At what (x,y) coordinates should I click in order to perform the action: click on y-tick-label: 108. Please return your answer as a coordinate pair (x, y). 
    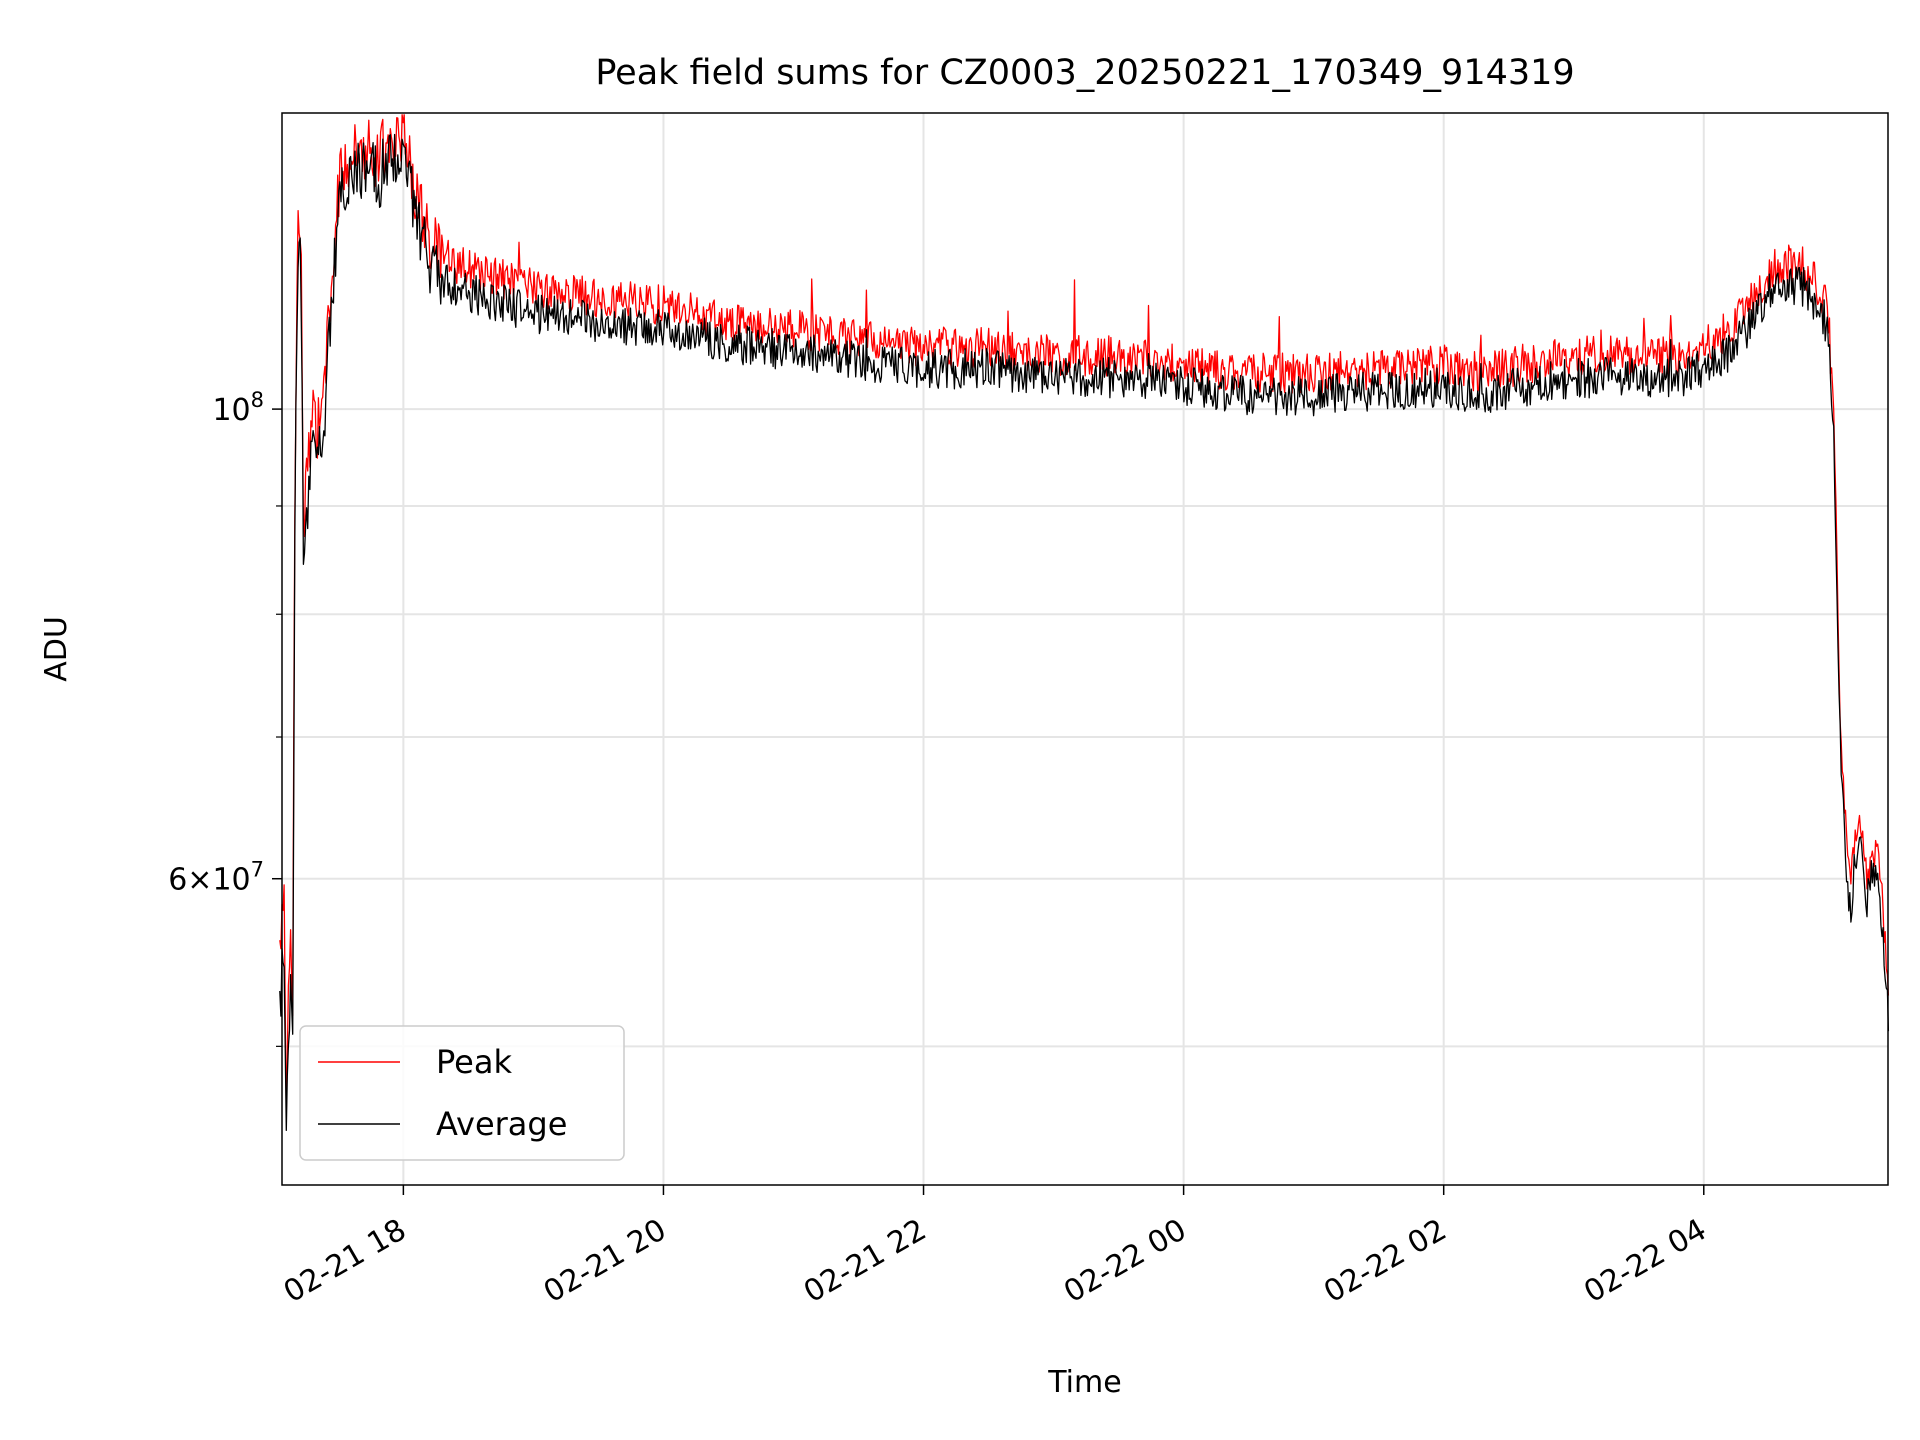
    Looking at the image, I should click on (238, 408).